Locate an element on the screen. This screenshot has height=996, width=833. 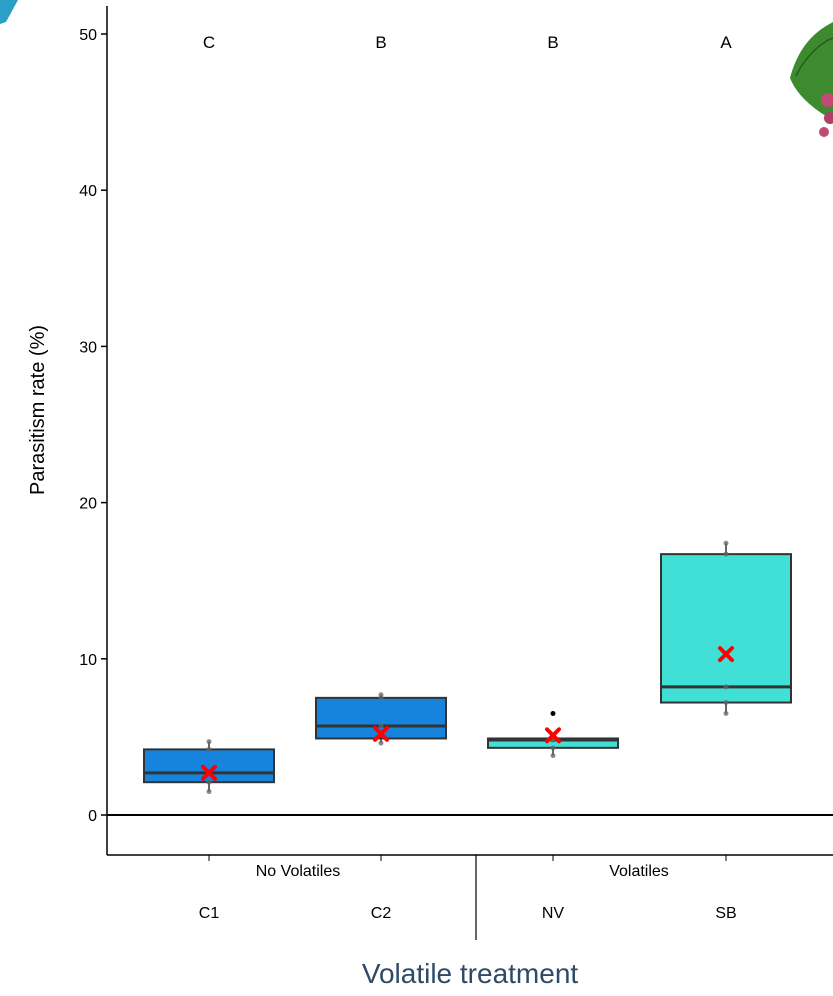
box-SB is located at coordinates (726, 628).